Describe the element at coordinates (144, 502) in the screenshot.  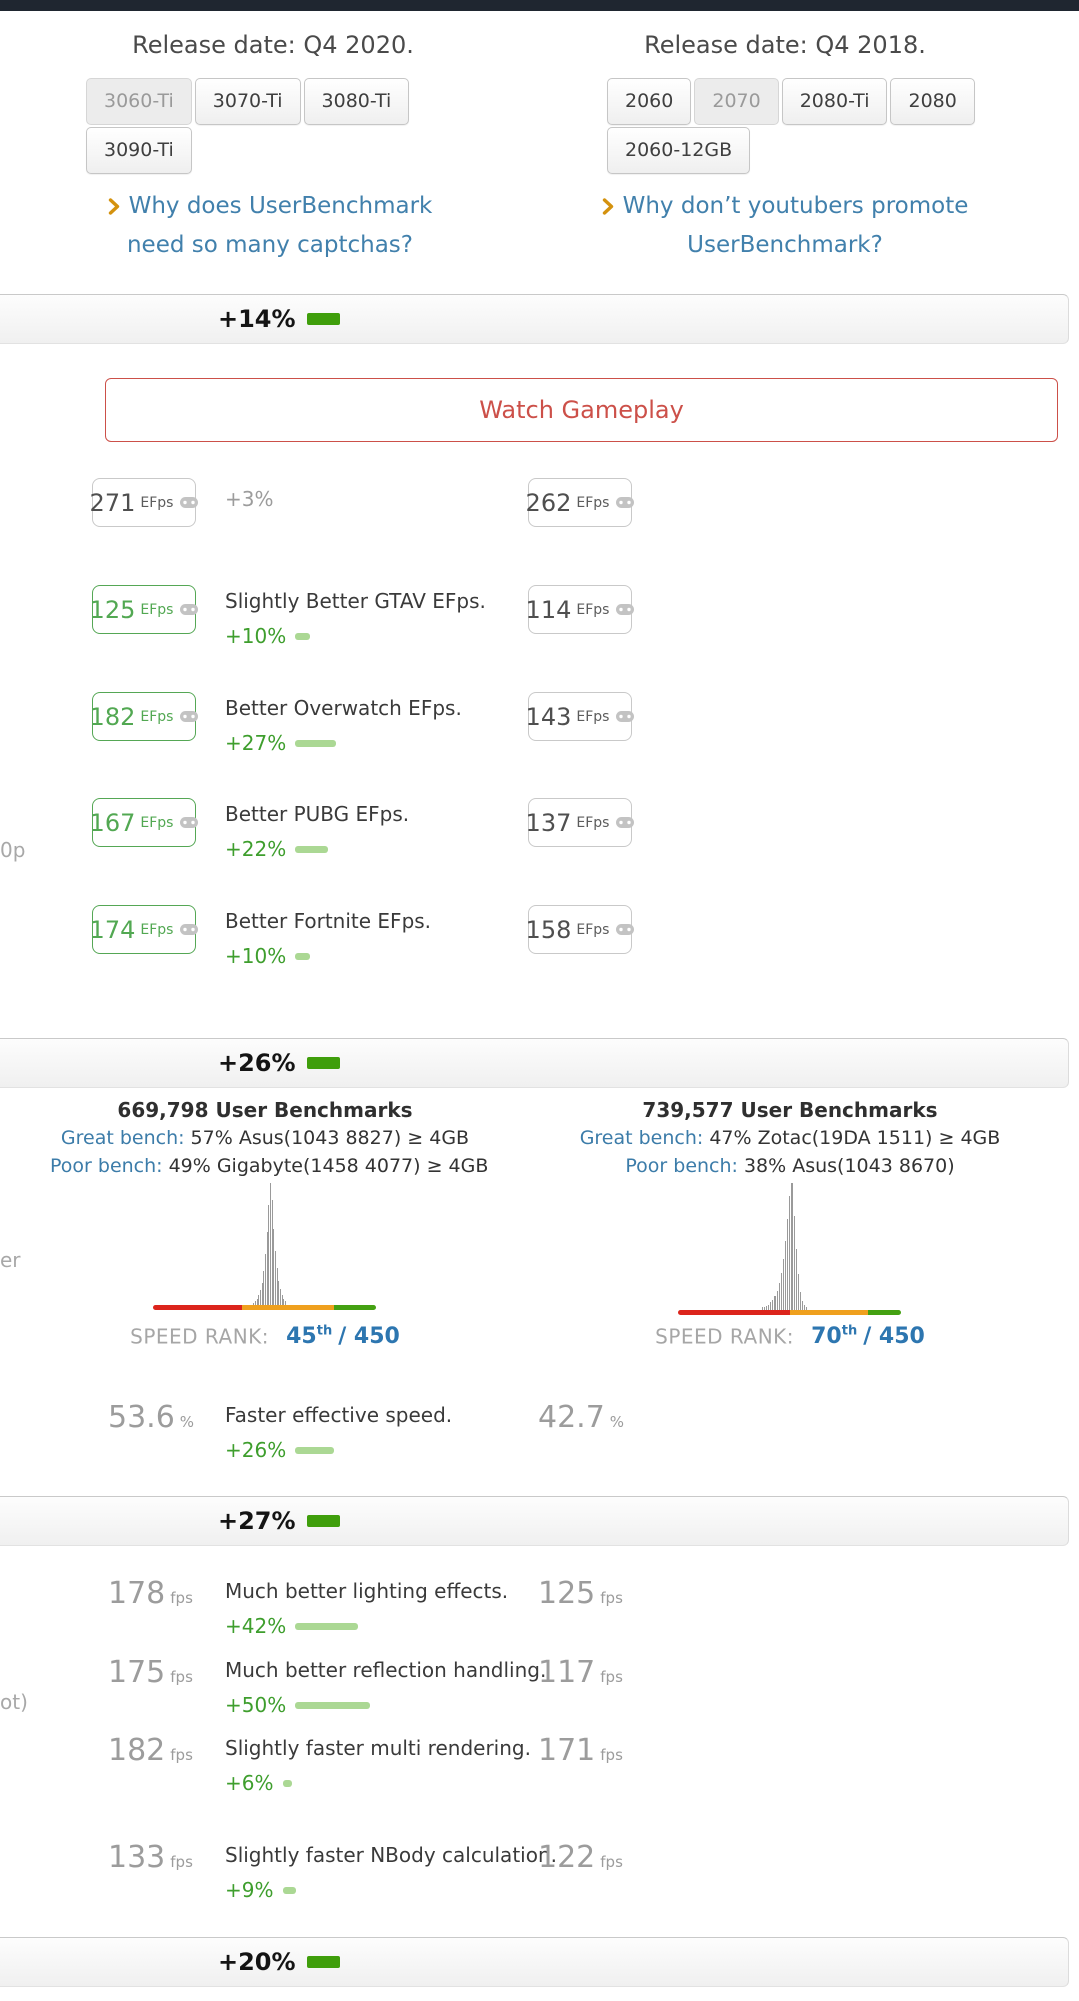
I see `left-value-box: 271 EFps` at that location.